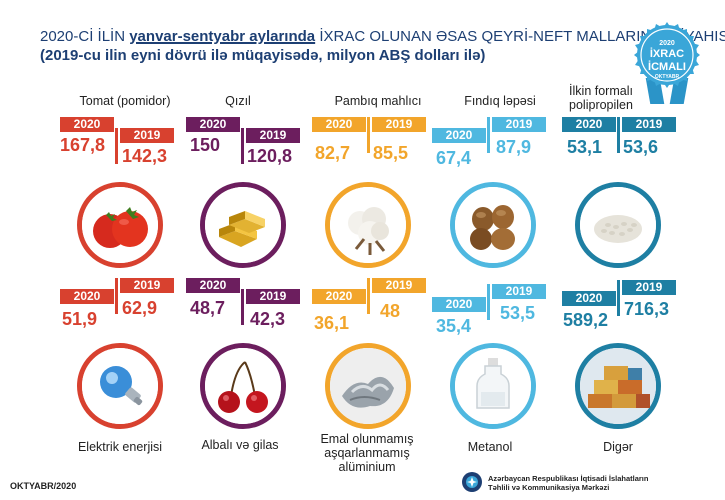 The height and width of the screenshot is (500, 725). I want to click on badge-line2: İCMALI, so click(667, 67).